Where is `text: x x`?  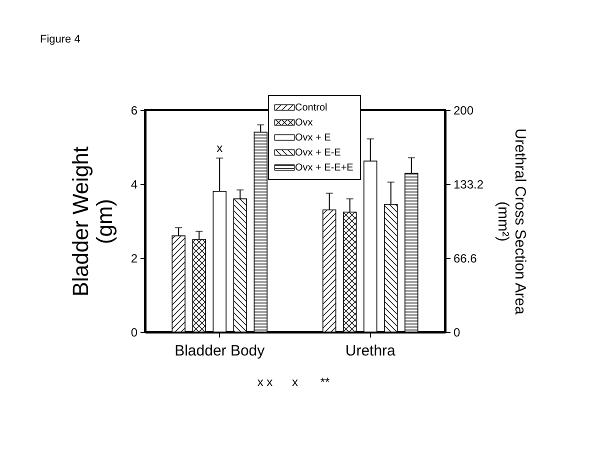
text: x x is located at coordinates (265, 382).